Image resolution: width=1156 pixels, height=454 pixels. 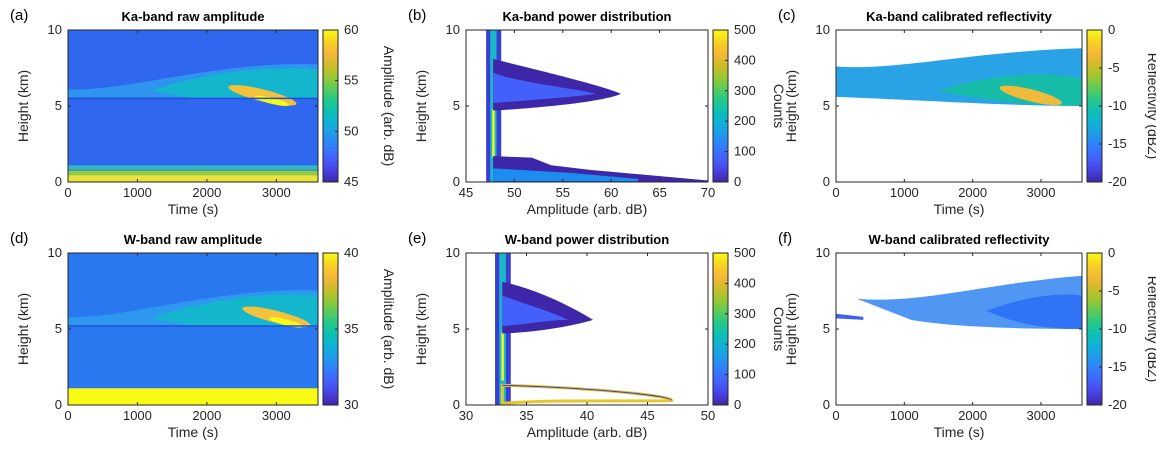 I want to click on colorbar-frame, so click(x=330, y=106).